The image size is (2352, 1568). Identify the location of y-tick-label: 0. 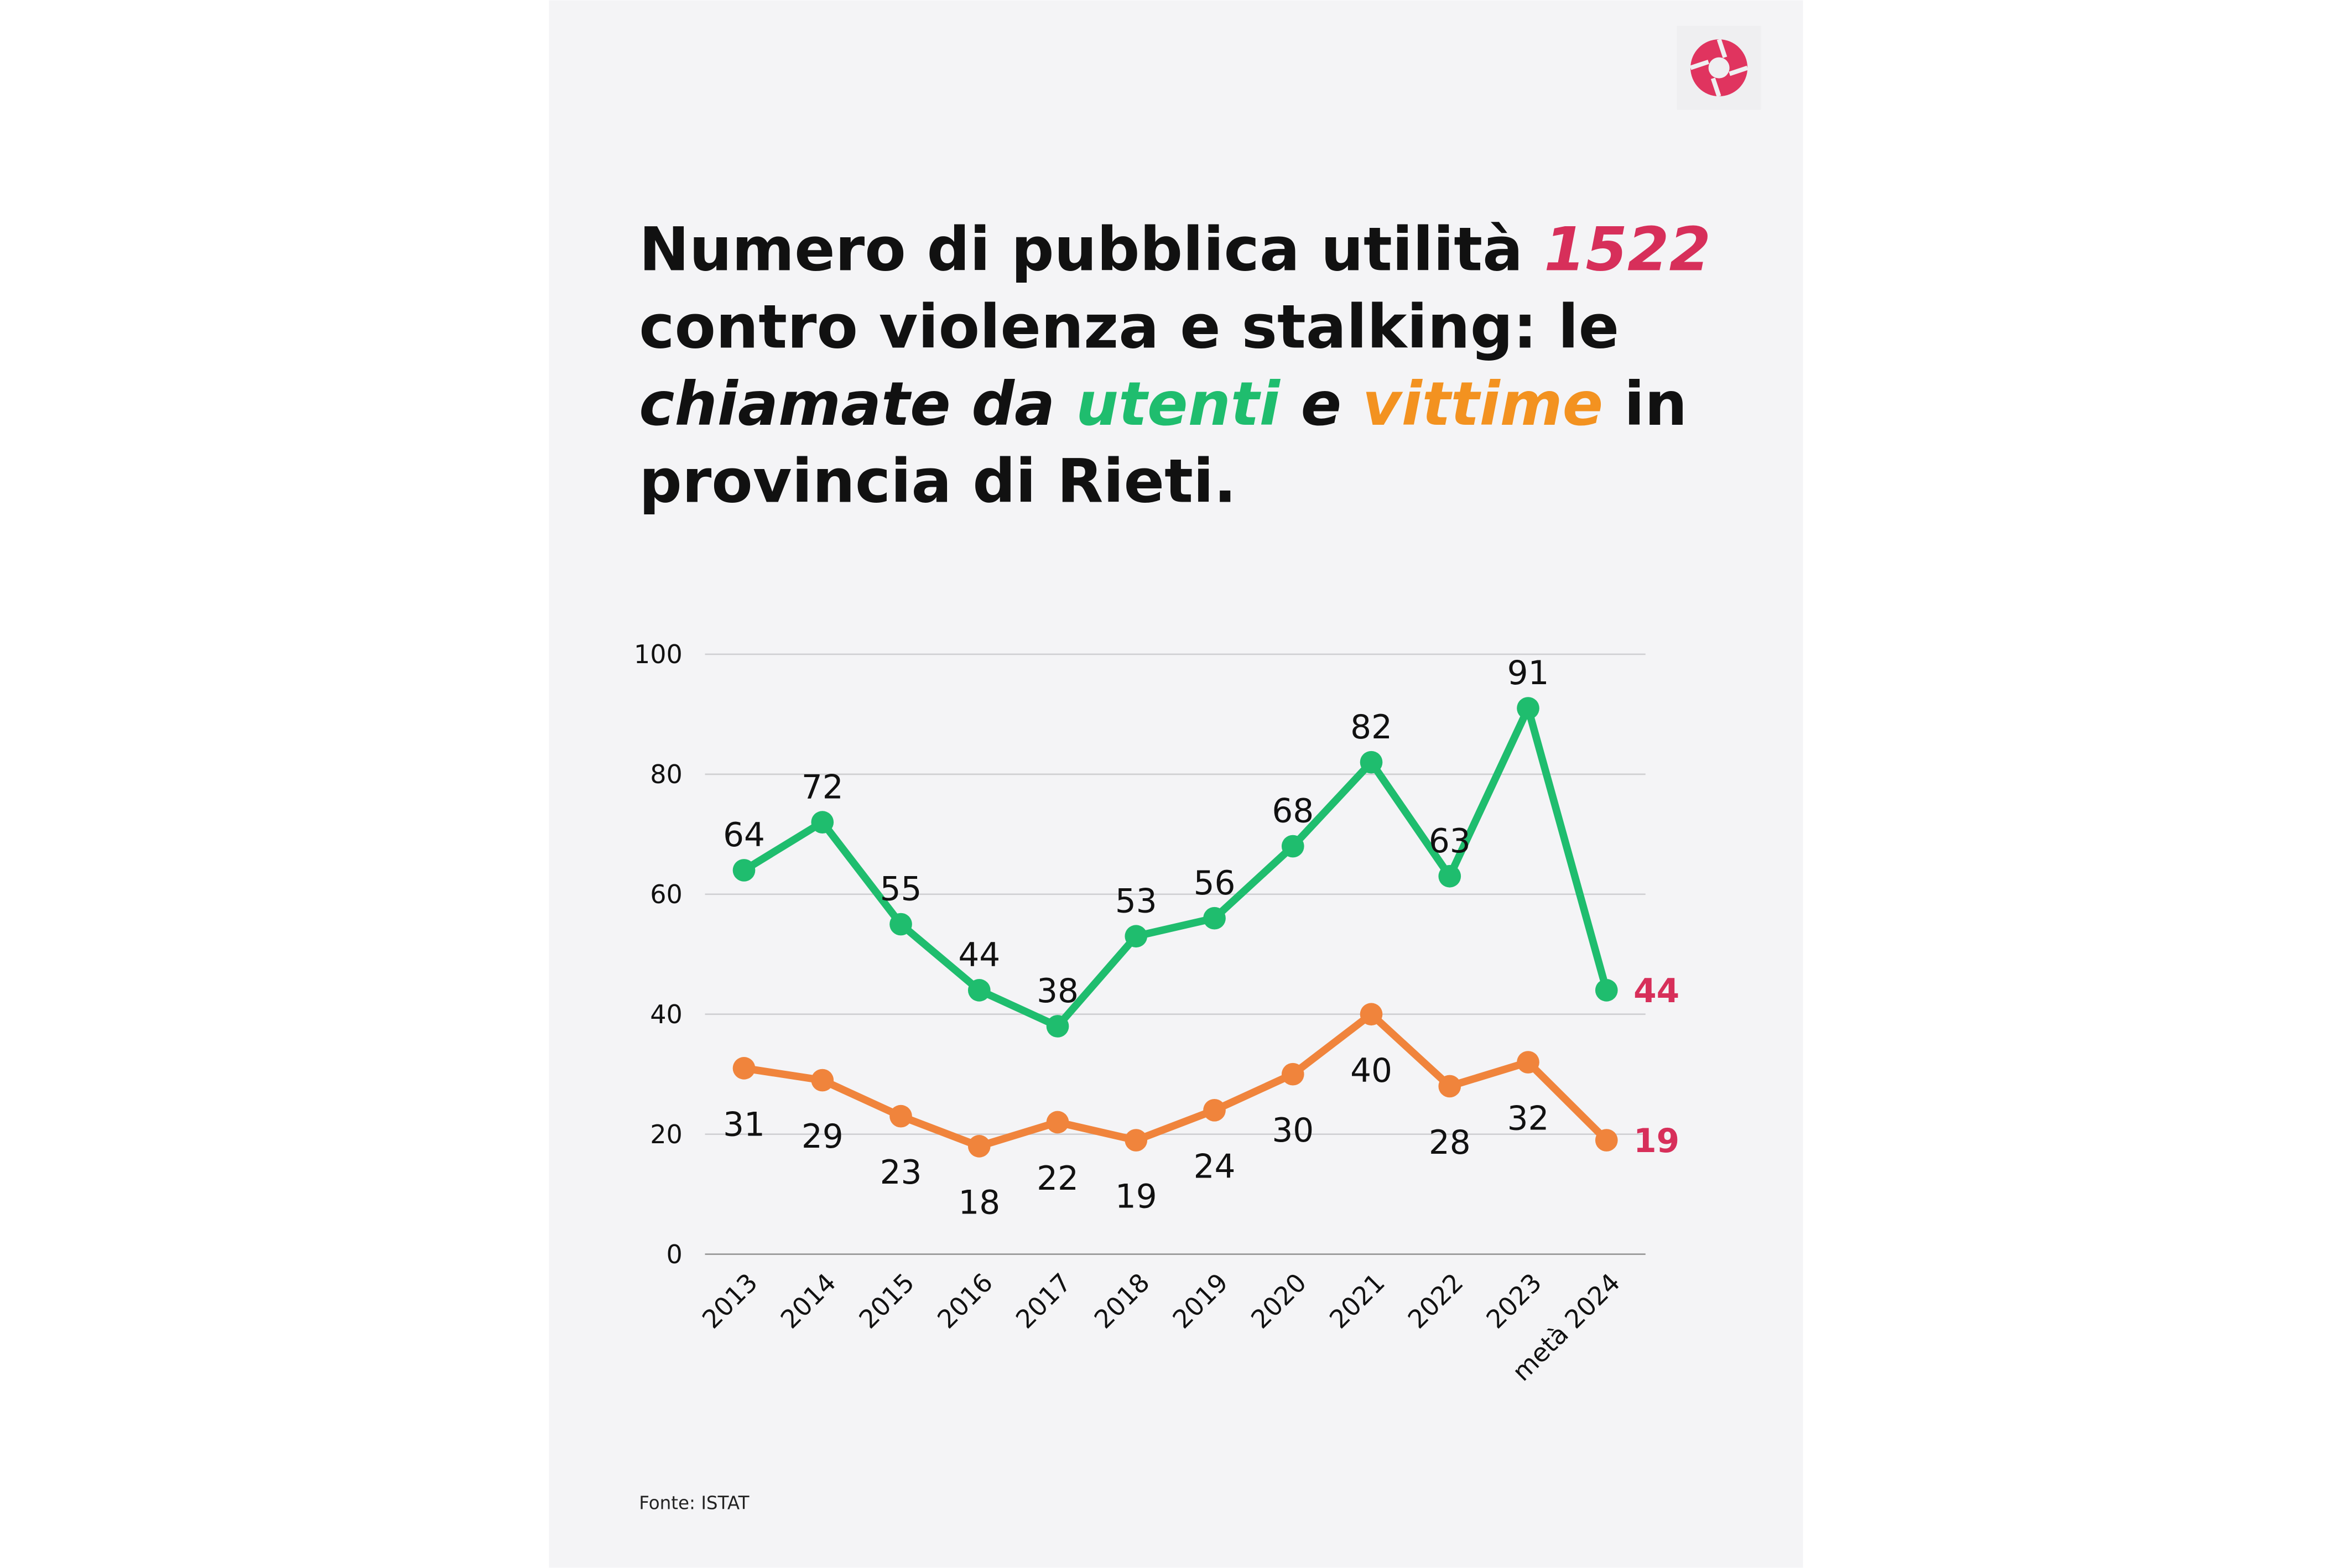
(675, 1254).